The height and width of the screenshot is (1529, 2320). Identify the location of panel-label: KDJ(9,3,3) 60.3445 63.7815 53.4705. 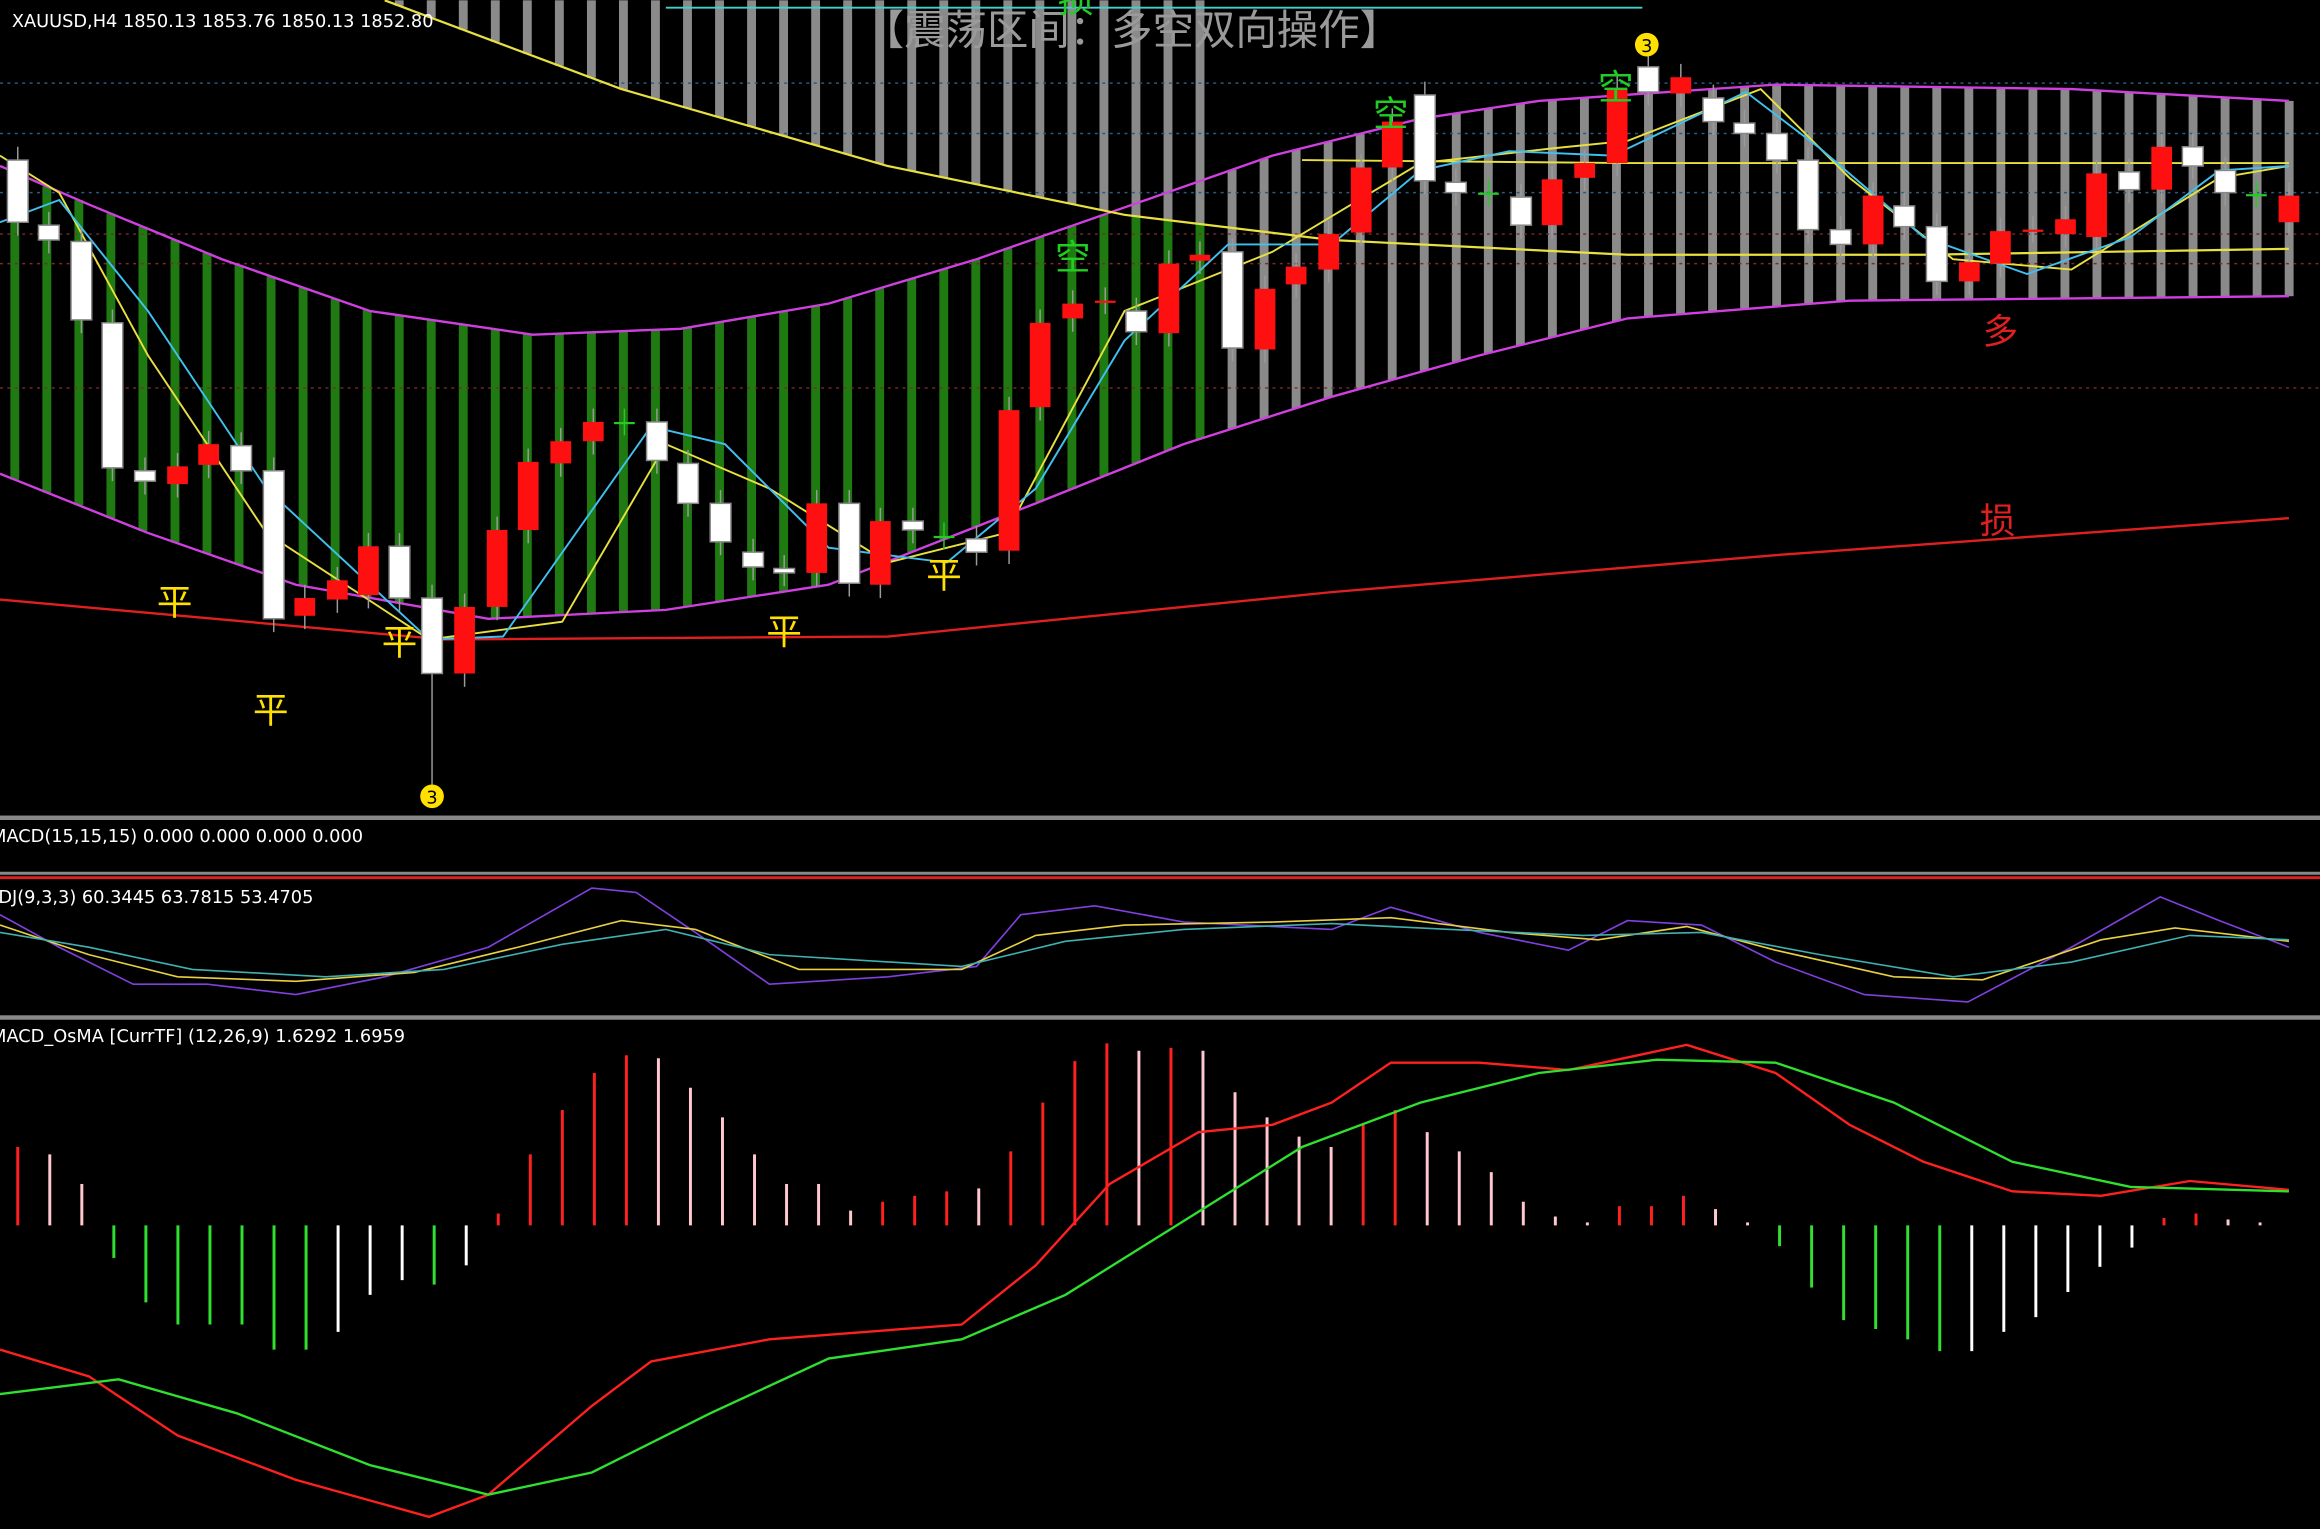
(156, 898).